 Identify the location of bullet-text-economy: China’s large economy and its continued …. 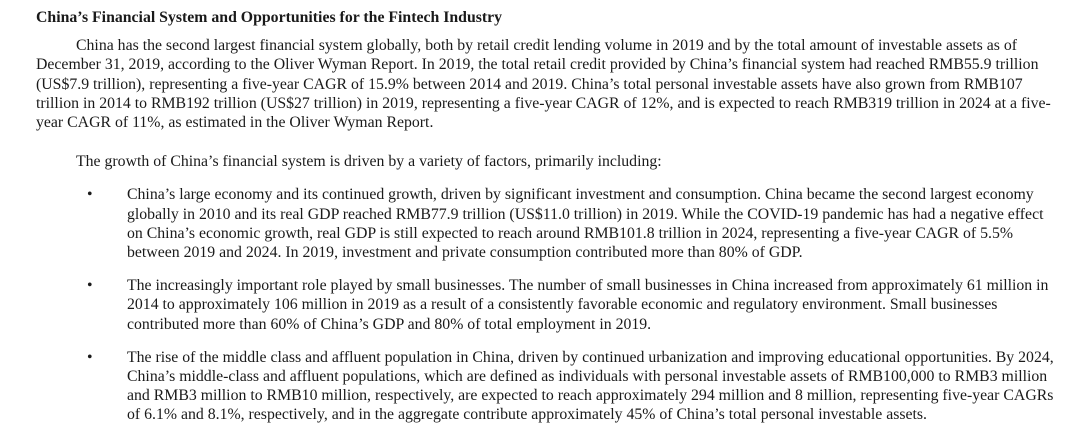
(585, 224).